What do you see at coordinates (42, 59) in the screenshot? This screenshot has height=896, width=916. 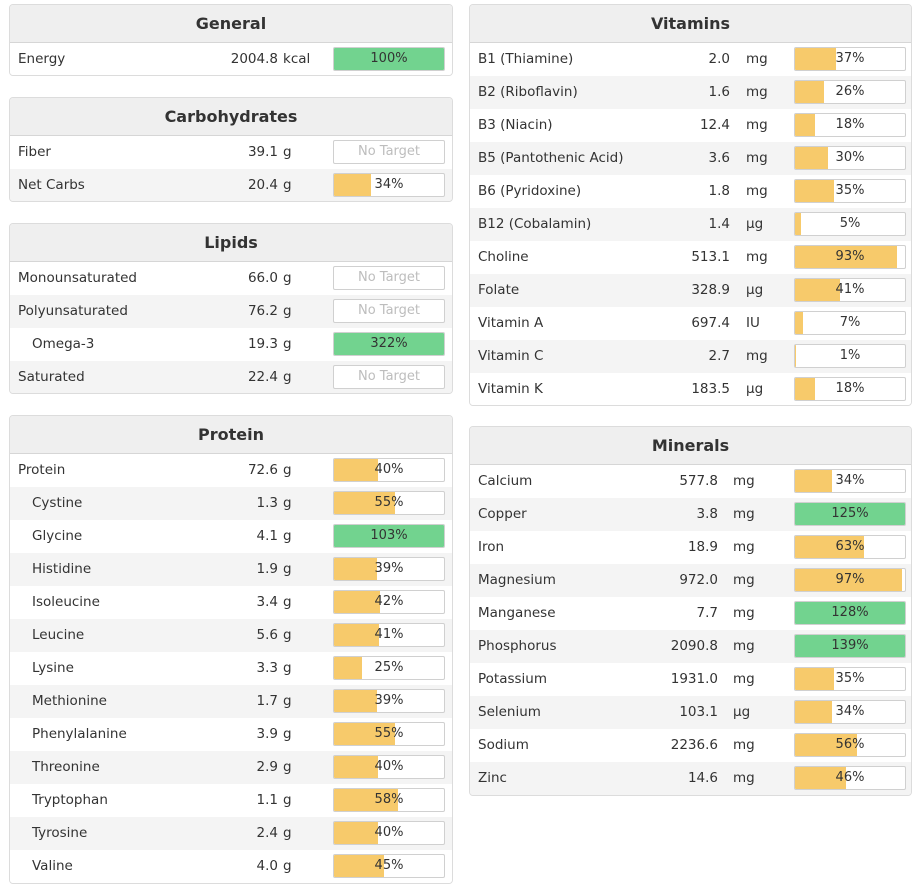 I see `nutrient-name: Energy` at bounding box center [42, 59].